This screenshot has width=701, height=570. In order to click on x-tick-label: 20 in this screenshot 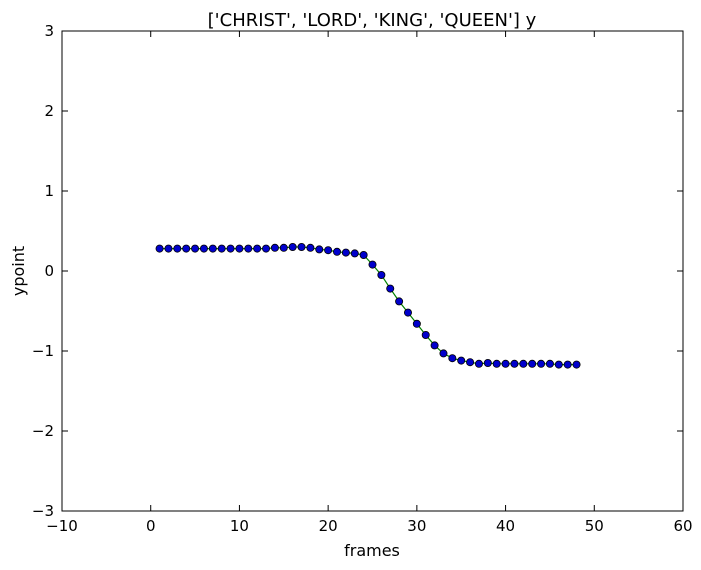, I will do `click(328, 526)`.